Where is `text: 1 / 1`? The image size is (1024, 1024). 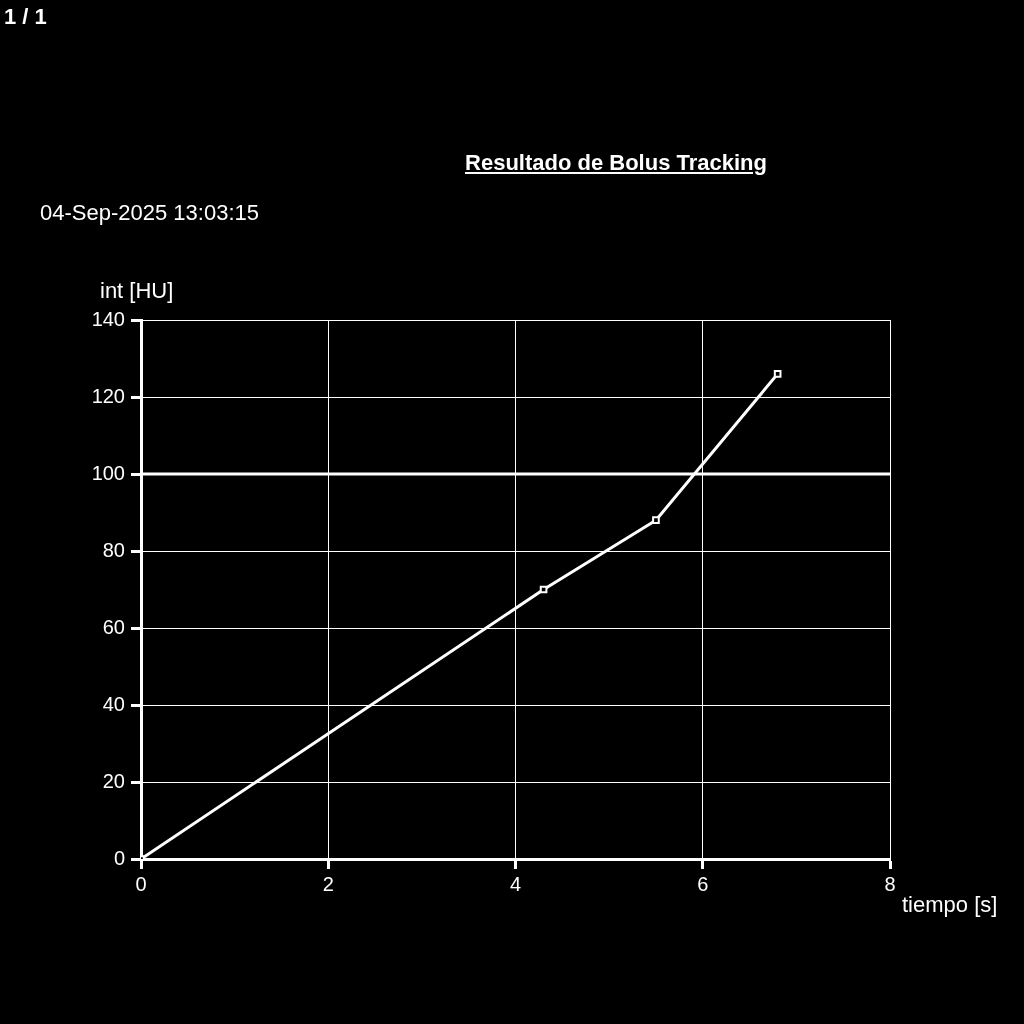
text: 1 / 1 is located at coordinates (25, 17).